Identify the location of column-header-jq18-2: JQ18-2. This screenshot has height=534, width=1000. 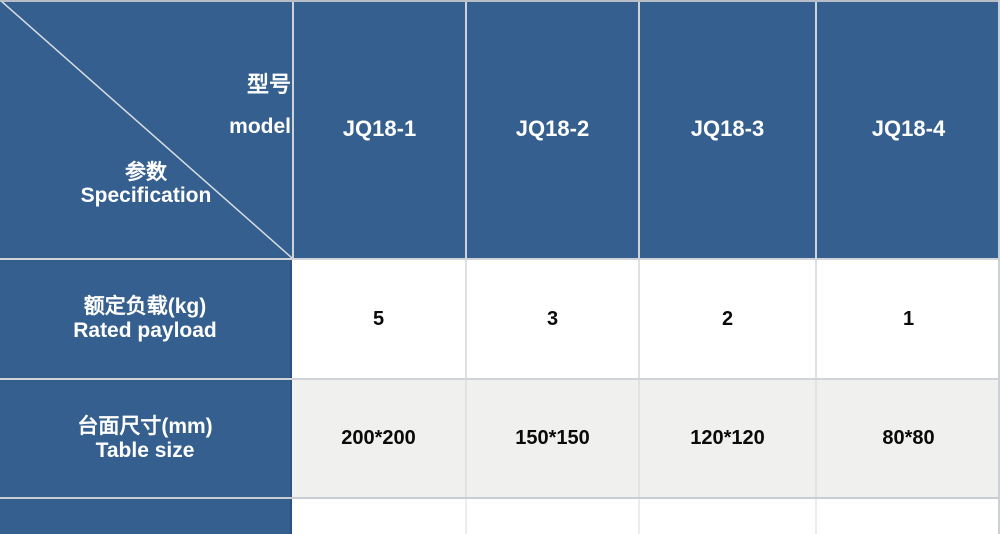
(551, 129).